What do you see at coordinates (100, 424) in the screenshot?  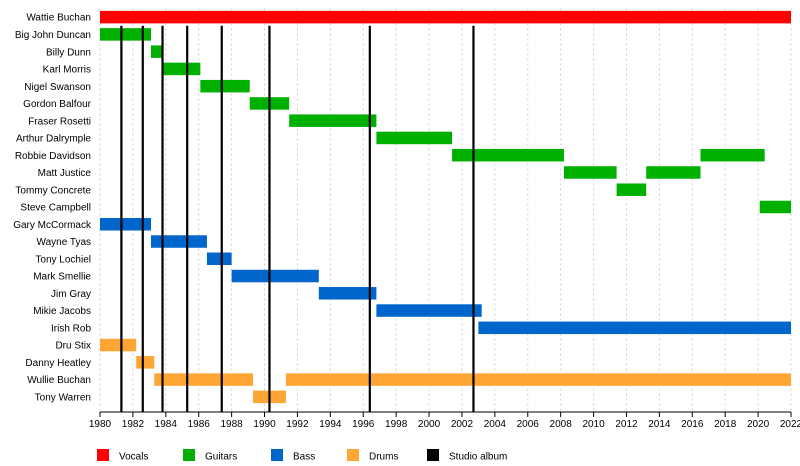 I see `x-tick-label: 1980` at bounding box center [100, 424].